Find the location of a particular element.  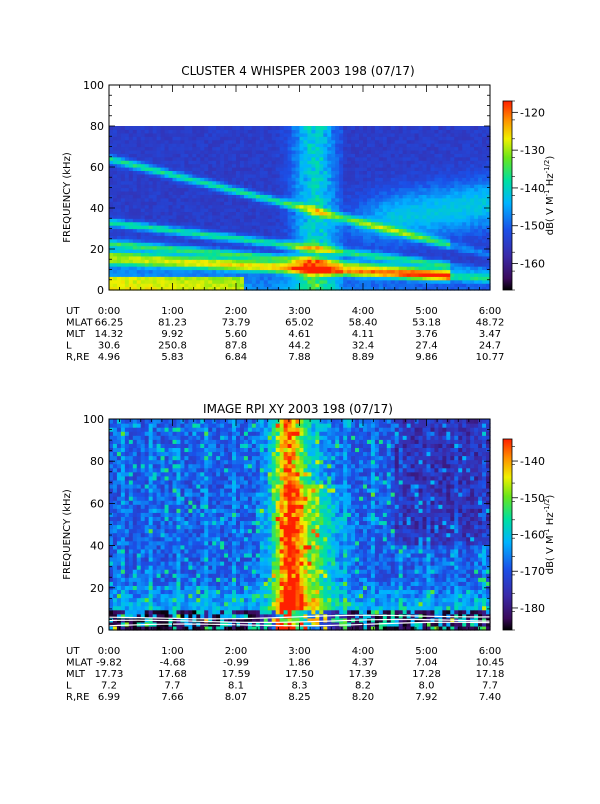

ephemeris-value: 73.79 is located at coordinates (236, 323).